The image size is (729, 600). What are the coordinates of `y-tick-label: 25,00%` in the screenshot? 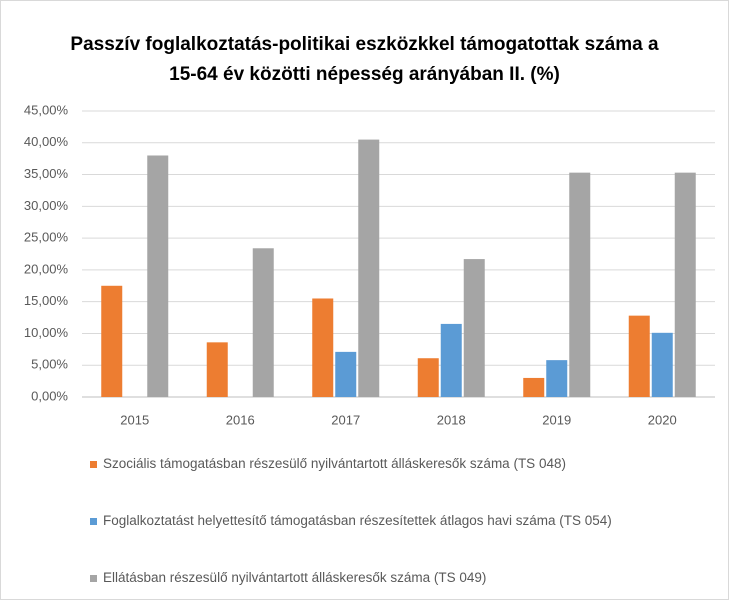 It's located at (46, 237).